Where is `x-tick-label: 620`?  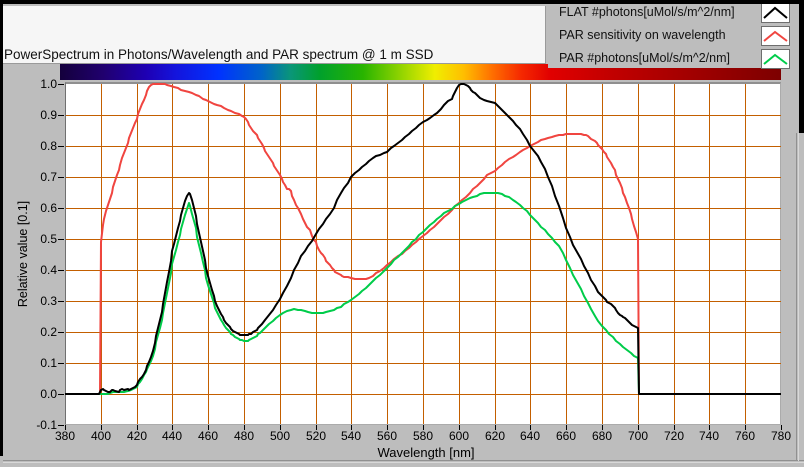 x-tick-label: 620 is located at coordinates (495, 436).